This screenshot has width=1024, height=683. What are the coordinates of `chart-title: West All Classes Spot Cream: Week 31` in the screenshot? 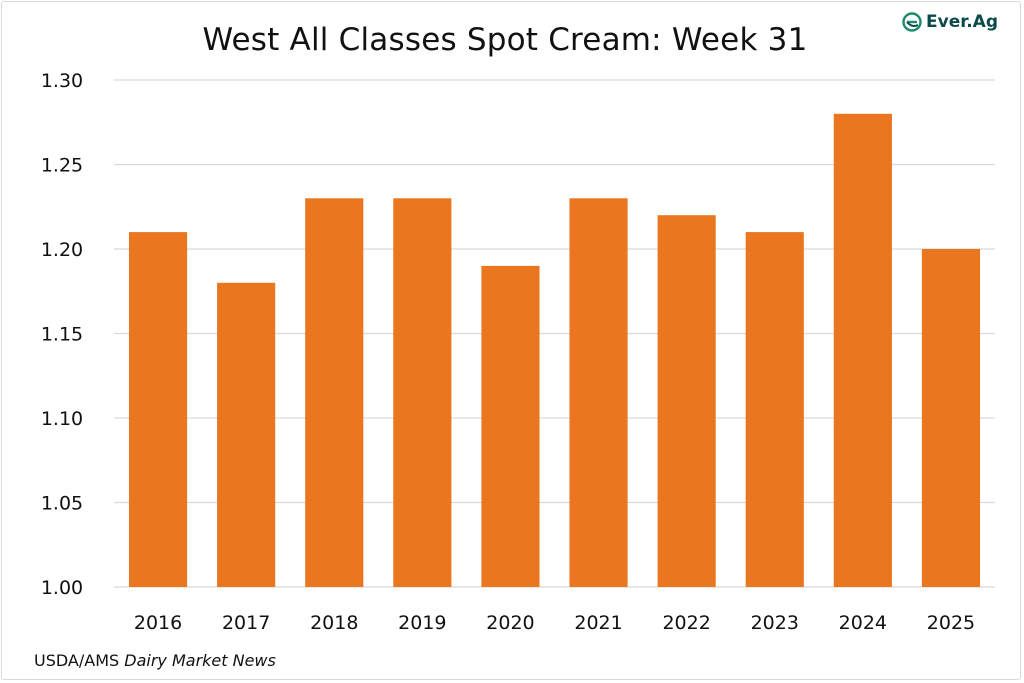 It's located at (505, 40).